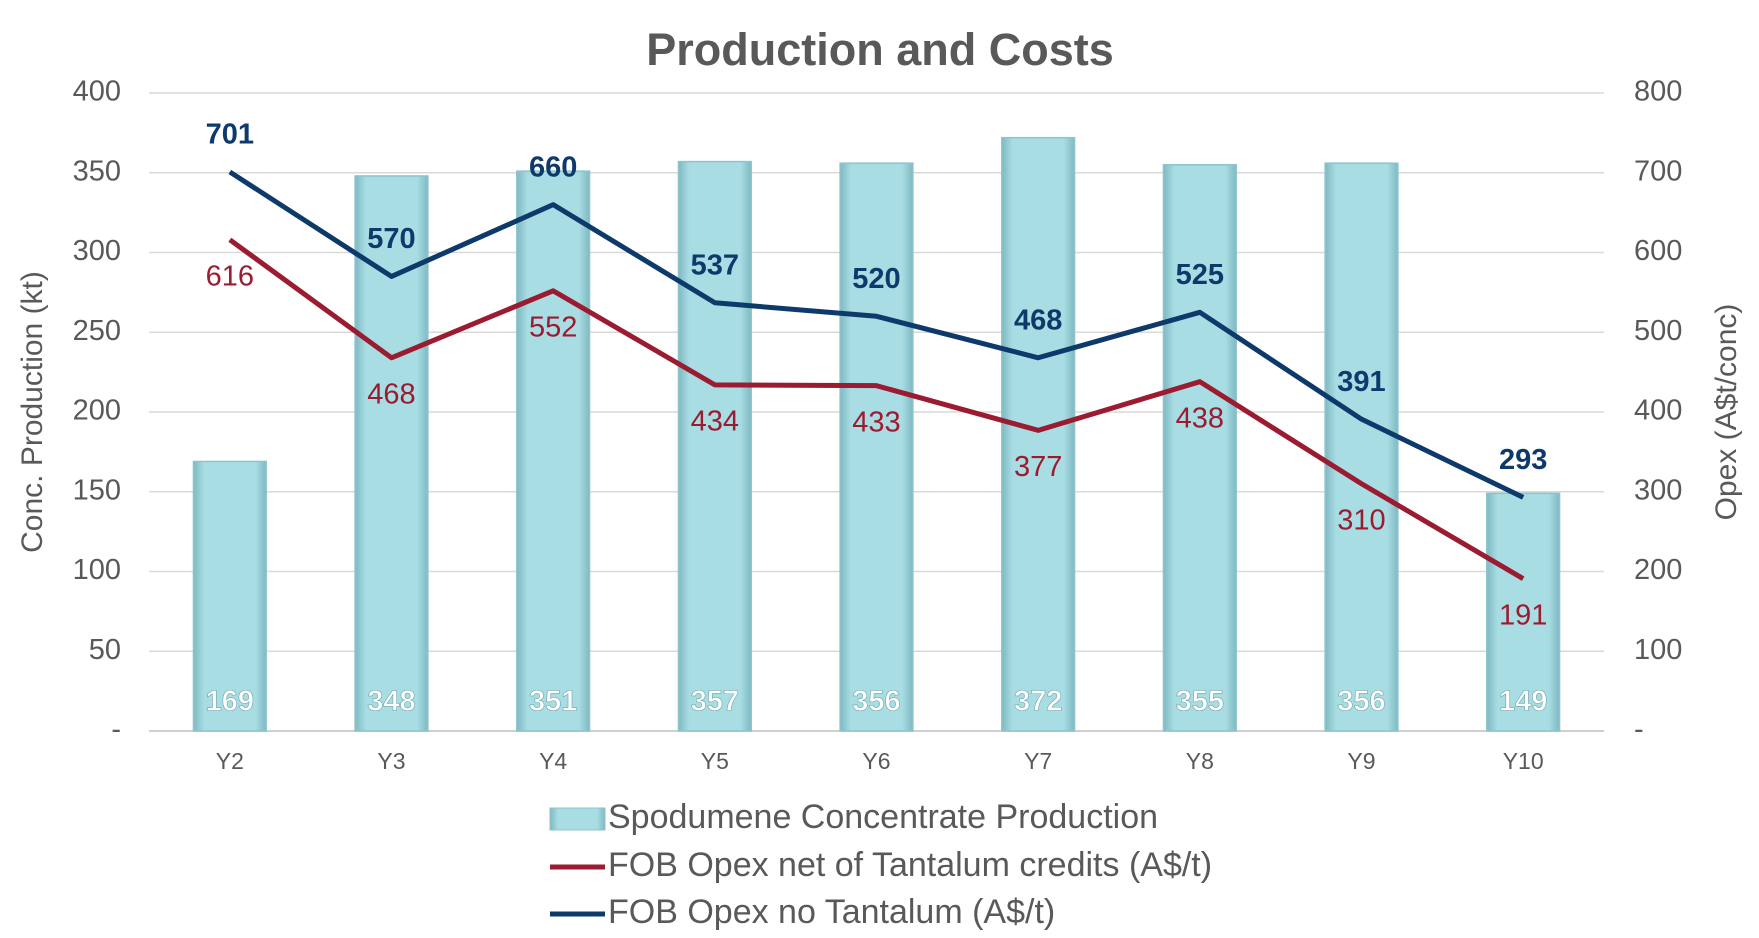 The width and height of the screenshot is (1759, 938). What do you see at coordinates (97, 570) in the screenshot?
I see `y-tick-label: 100` at bounding box center [97, 570].